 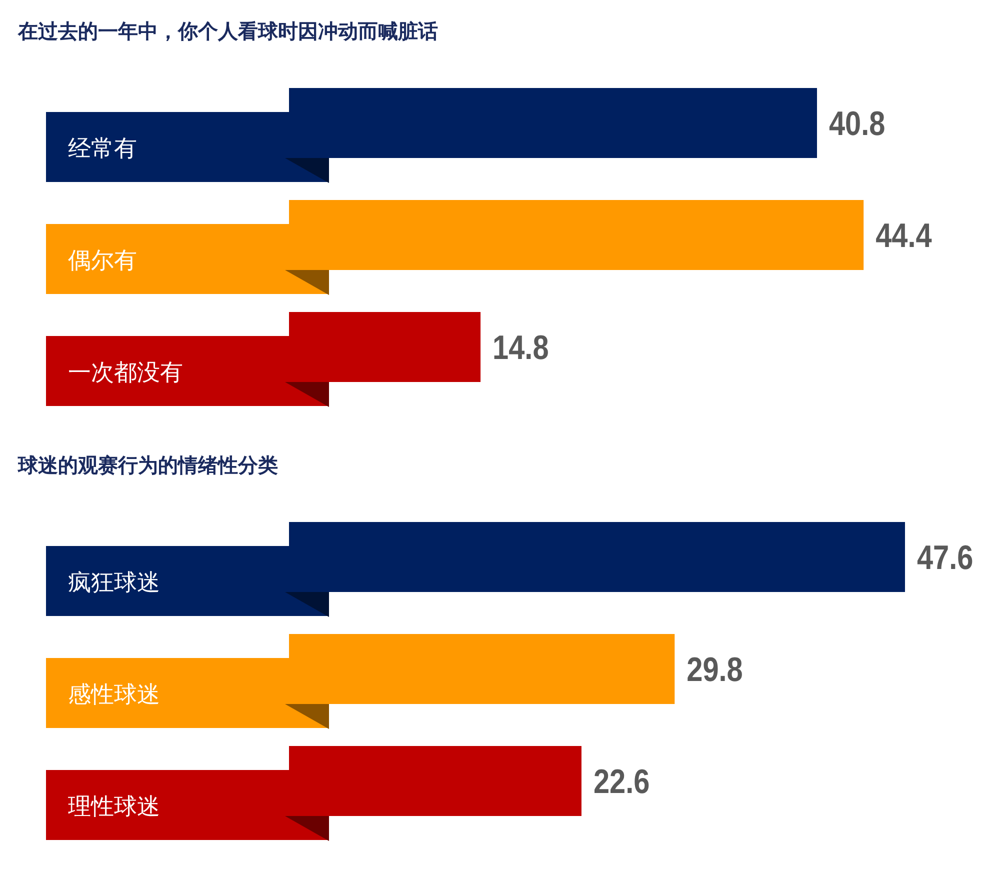 What do you see at coordinates (102, 149) in the screenshot?
I see `y-tick-label: 经常有` at bounding box center [102, 149].